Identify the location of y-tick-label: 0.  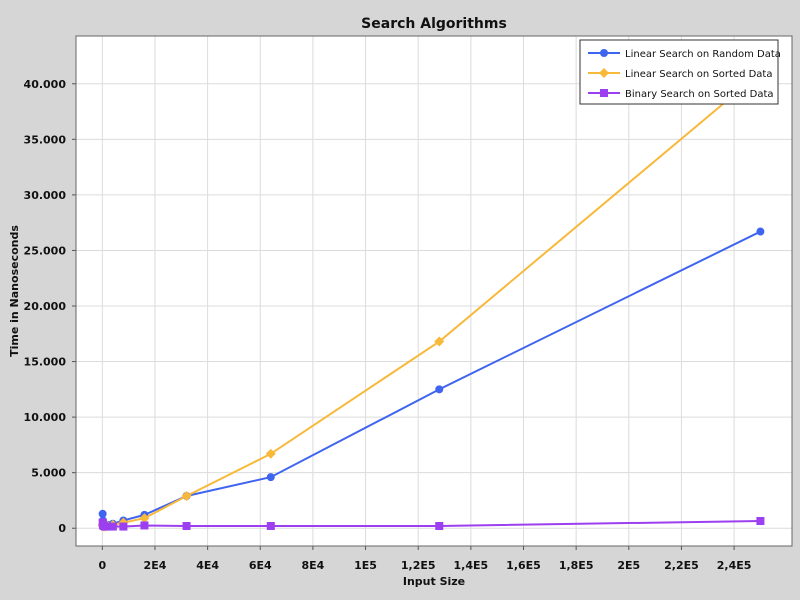
(62, 528).